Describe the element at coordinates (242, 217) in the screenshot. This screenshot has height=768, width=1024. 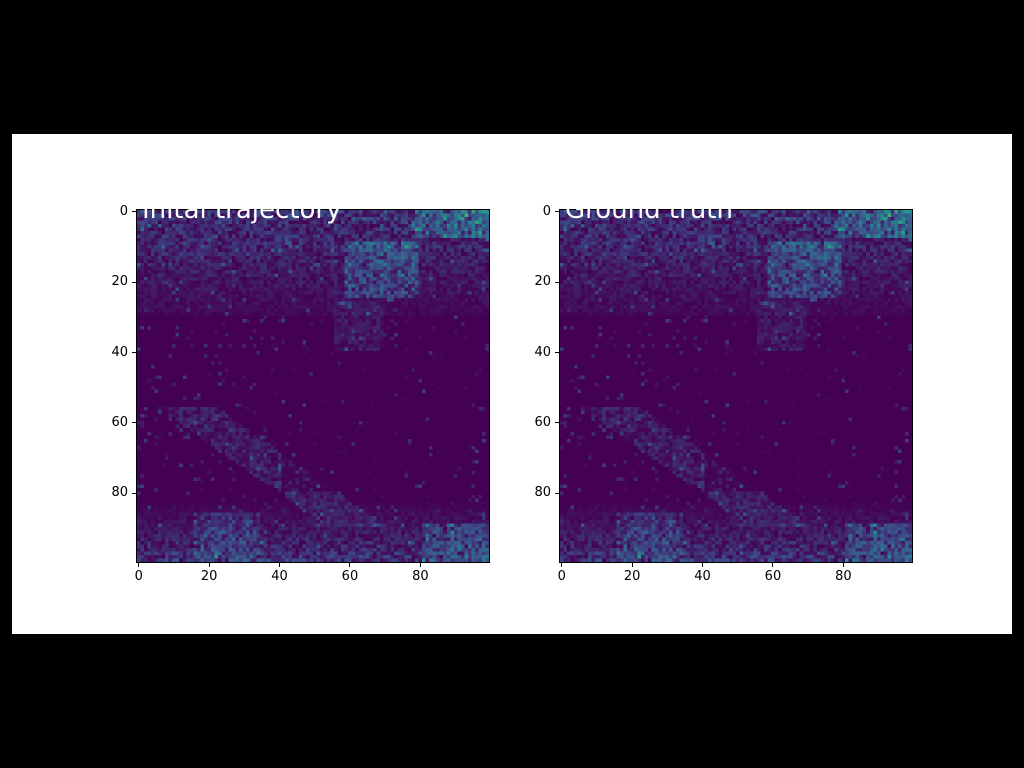
I see `plot-title: Inital trajectory` at that location.